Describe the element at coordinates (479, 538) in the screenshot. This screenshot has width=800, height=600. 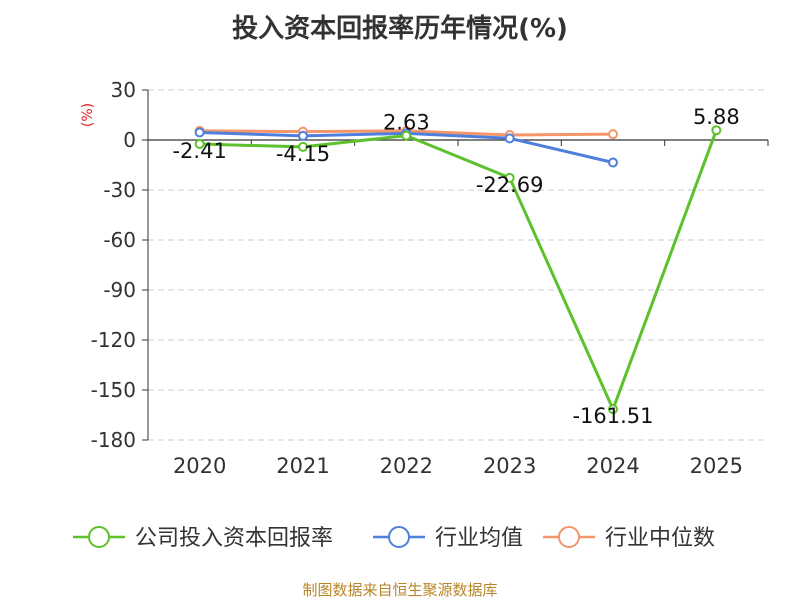
I see `legend-label: 行业均值` at that location.